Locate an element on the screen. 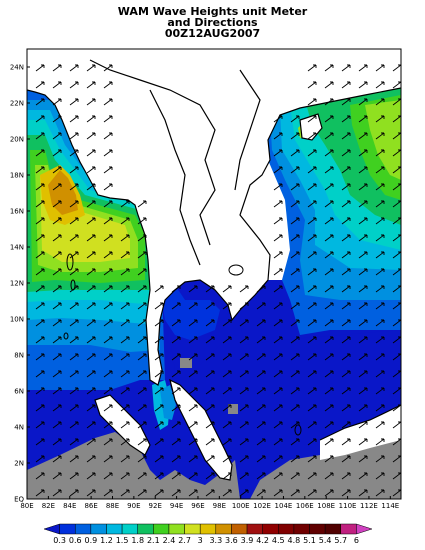 Image resolution: width=425 pixels, height=550 pixels. colorbar-label: 3 is located at coordinates (200, 540).